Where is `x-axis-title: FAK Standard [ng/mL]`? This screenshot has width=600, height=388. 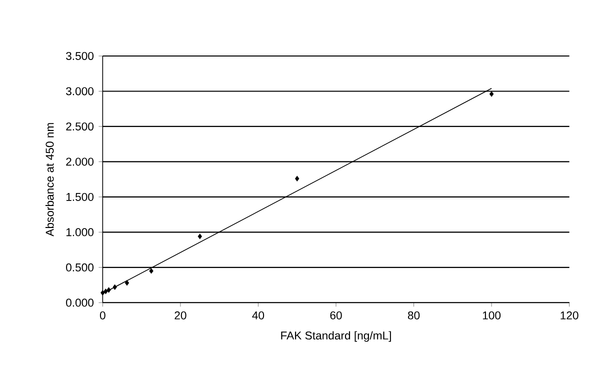 x-axis-title: FAK Standard [ng/mL] is located at coordinates (336, 336).